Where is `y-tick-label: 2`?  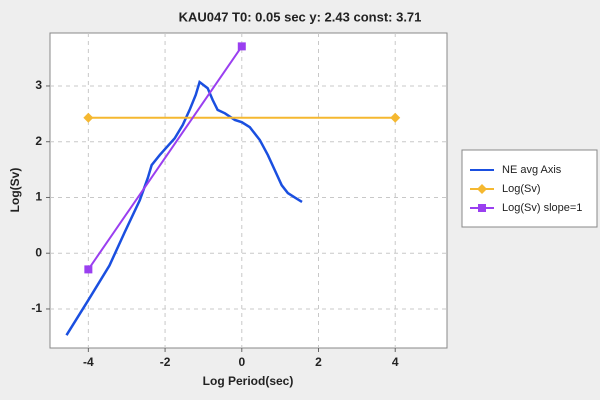 y-tick-label: 2 is located at coordinates (38, 141).